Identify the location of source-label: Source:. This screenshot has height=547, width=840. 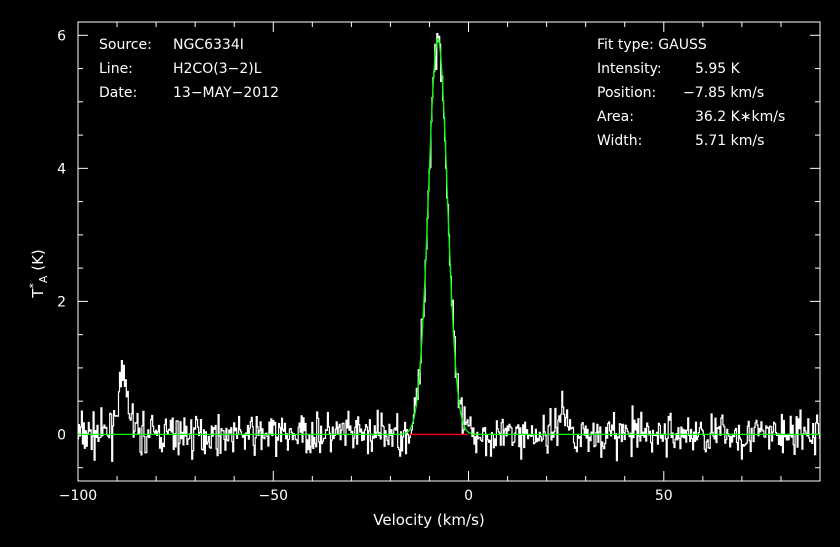
(125, 45).